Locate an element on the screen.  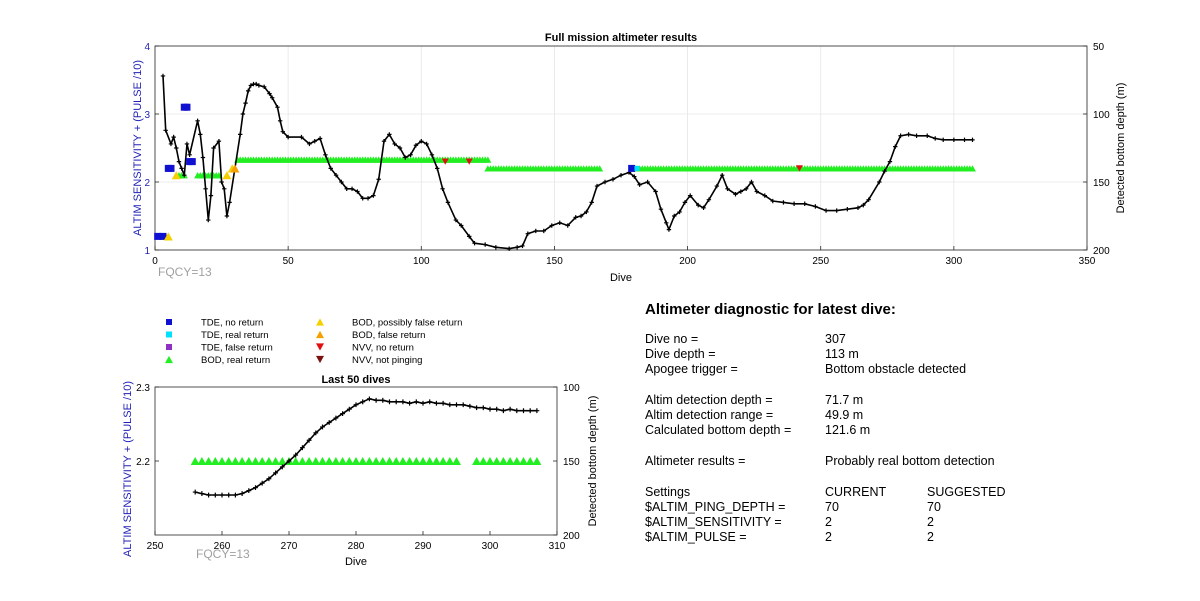
bottom-depth-series is located at coordinates (366, 447).